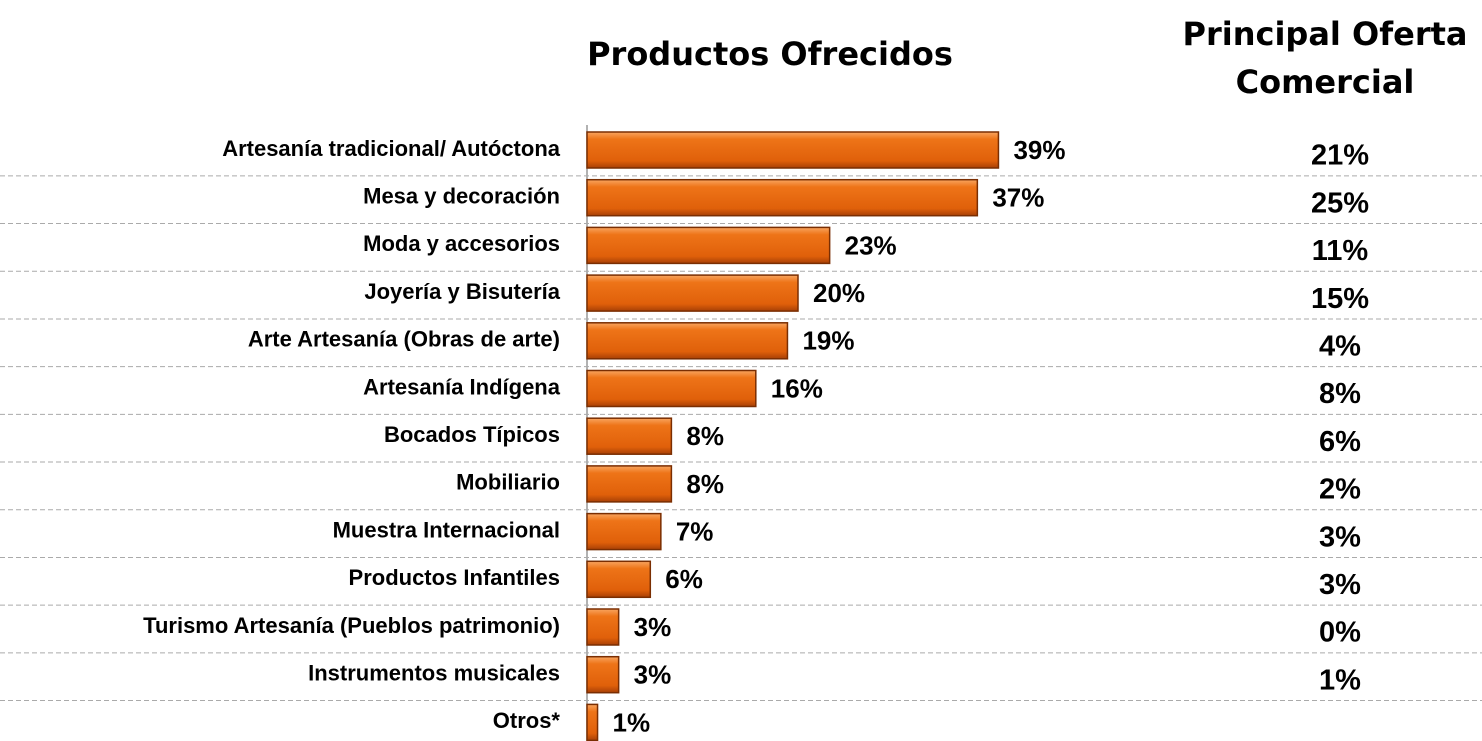 The height and width of the screenshot is (741, 1482). What do you see at coordinates (1340, 490) in the screenshot?
I see `column-value: 2%` at bounding box center [1340, 490].